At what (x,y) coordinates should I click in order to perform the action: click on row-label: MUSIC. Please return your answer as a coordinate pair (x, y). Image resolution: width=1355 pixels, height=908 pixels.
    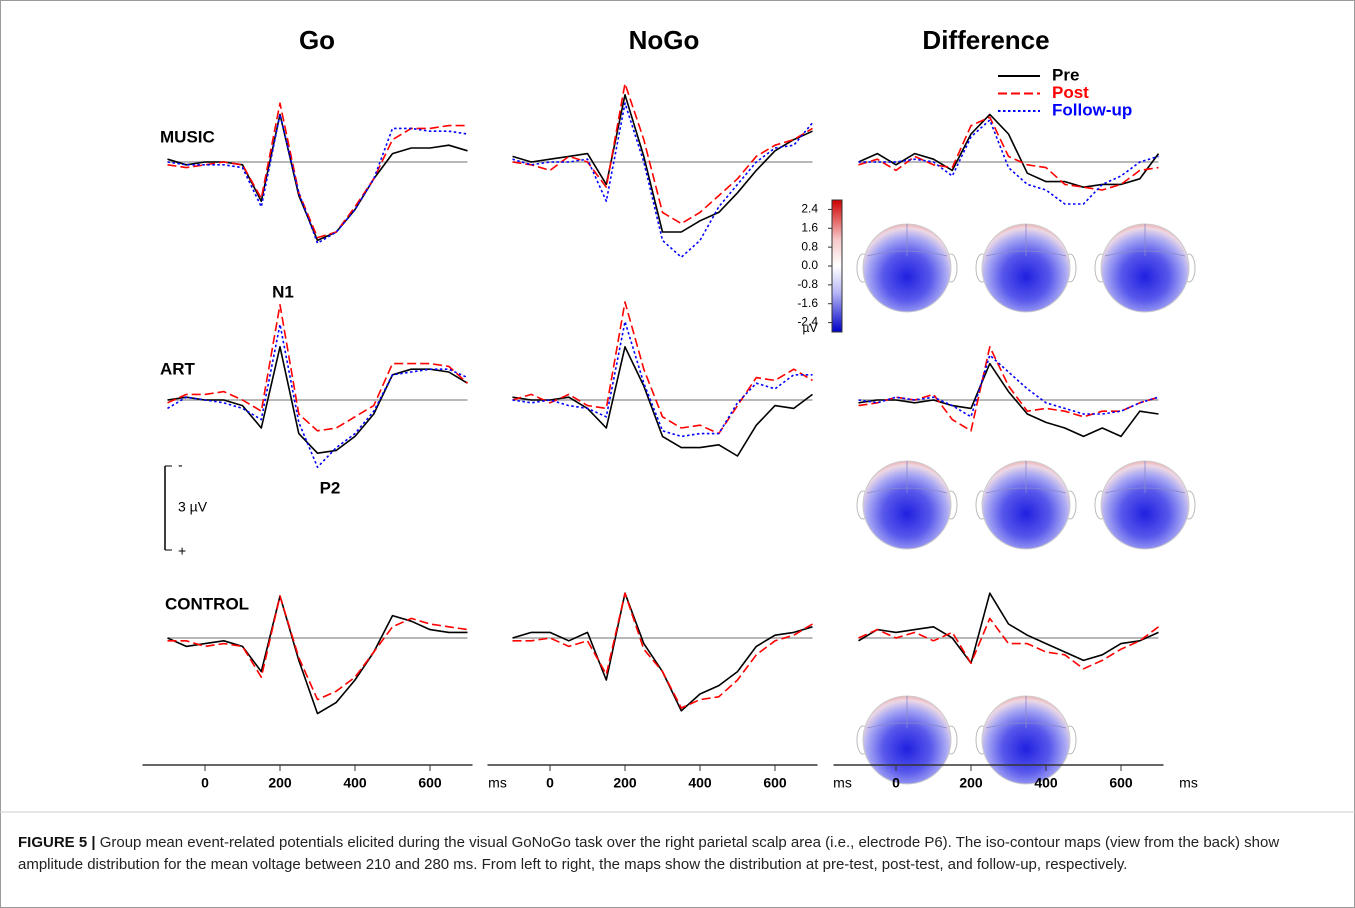
    Looking at the image, I should click on (187, 136).